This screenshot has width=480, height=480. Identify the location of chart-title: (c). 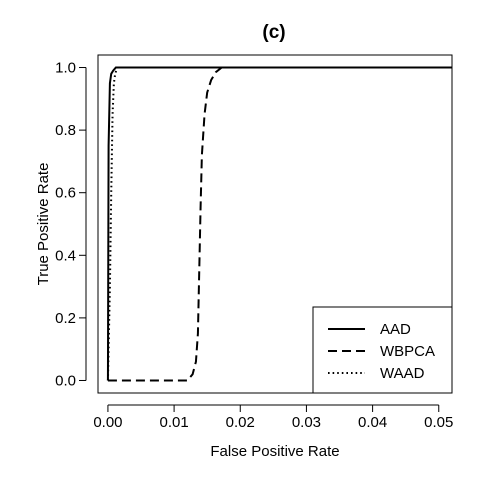
(273, 32).